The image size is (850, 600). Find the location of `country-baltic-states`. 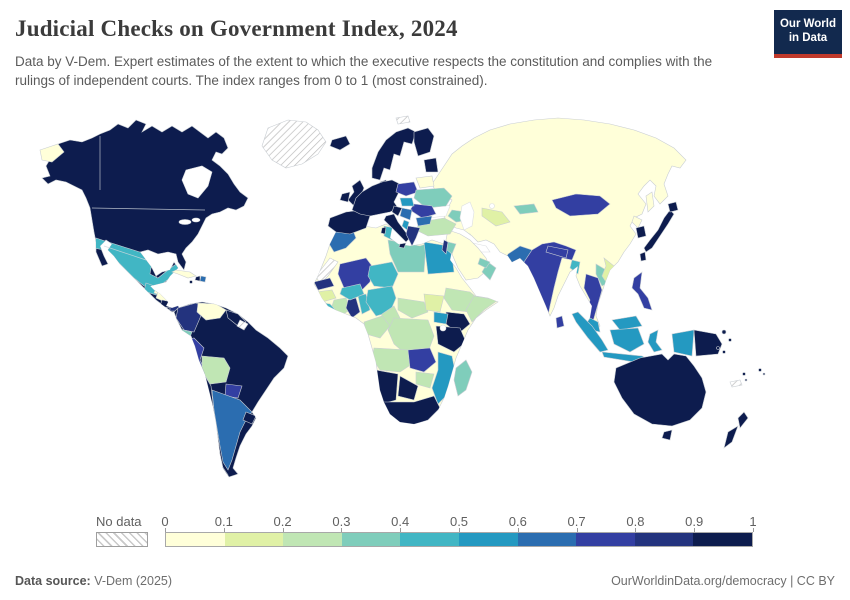

country-baltic-states is located at coordinates (431, 165).